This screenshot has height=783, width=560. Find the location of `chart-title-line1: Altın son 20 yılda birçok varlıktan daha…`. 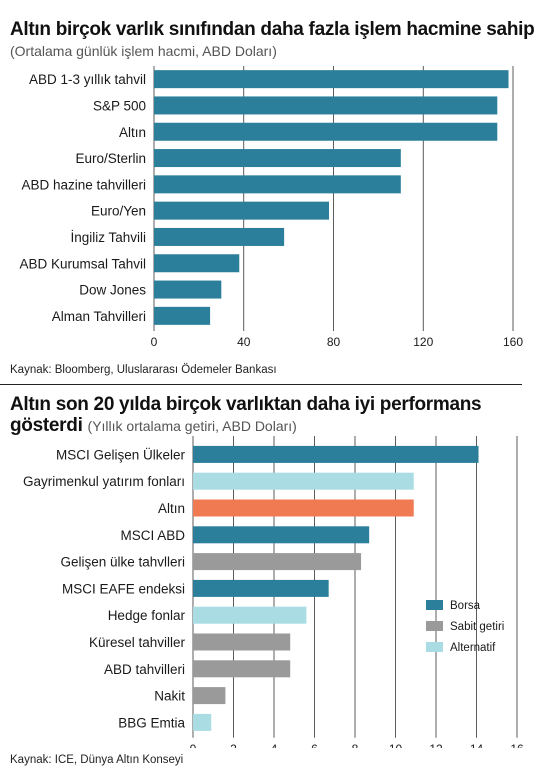

chart-title-line1: Altın son 20 yılda birçok varlıktan daha… is located at coordinates (246, 404).